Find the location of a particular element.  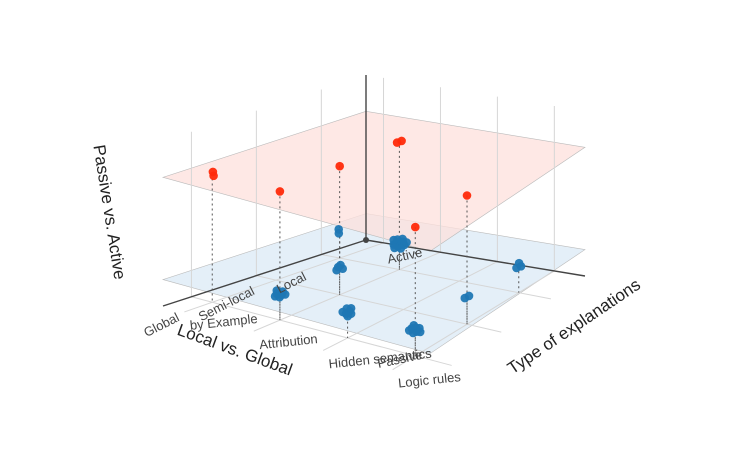

y-tick-label: Attribution is located at coordinates (289, 341).